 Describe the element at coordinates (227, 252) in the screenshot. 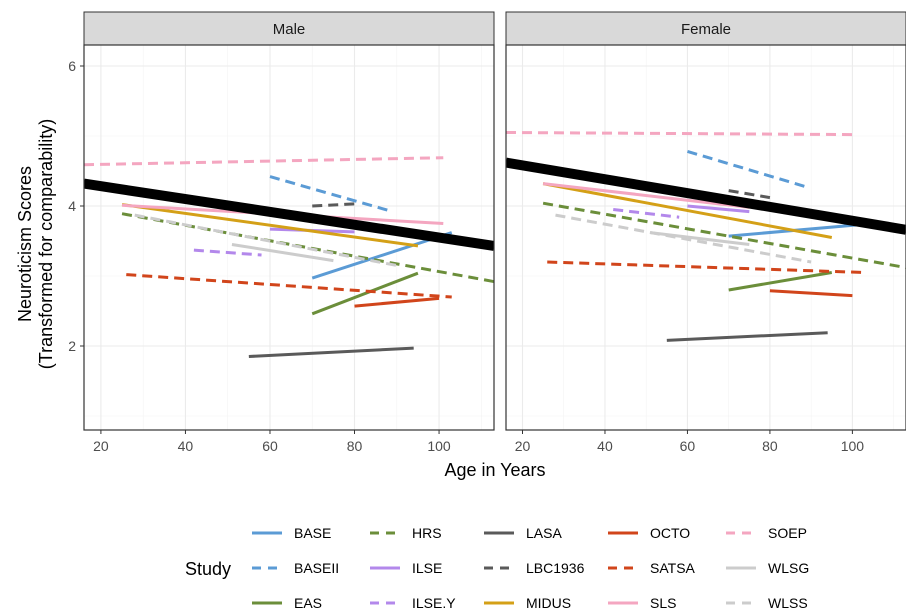

I see `series-line-ilse-y-male` at that location.